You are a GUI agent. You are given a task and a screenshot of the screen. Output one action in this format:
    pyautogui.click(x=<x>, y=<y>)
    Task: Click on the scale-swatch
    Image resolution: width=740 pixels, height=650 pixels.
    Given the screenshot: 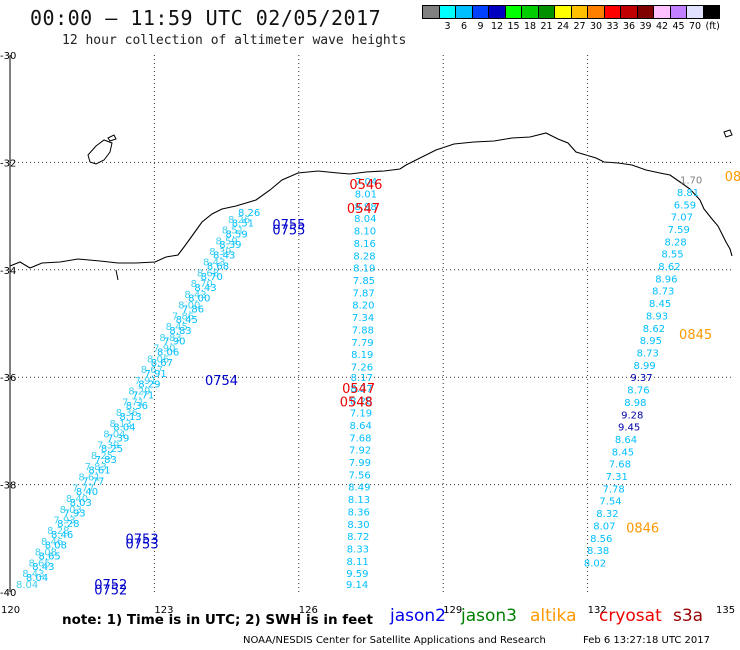 What is the action you would take?
    pyautogui.click(x=711, y=12)
    